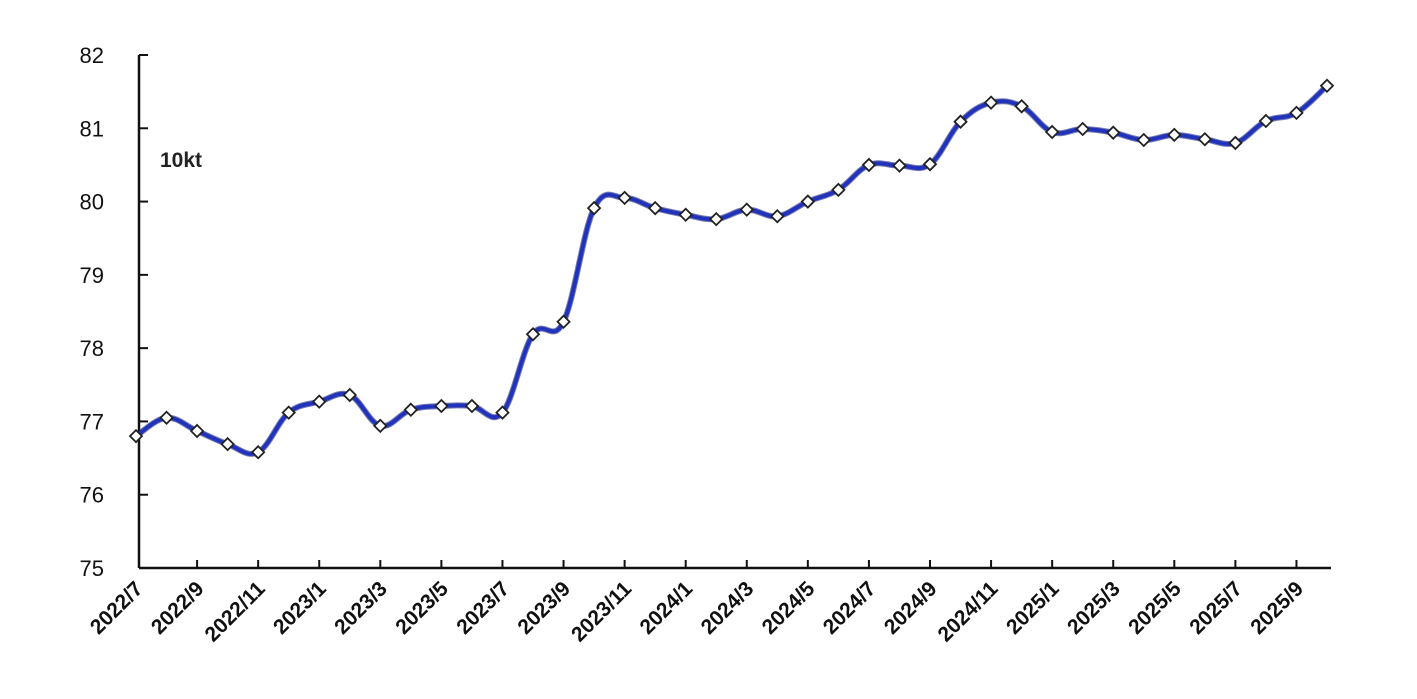  I want to click on x-tick-label: 2024/3, so click(728, 608).